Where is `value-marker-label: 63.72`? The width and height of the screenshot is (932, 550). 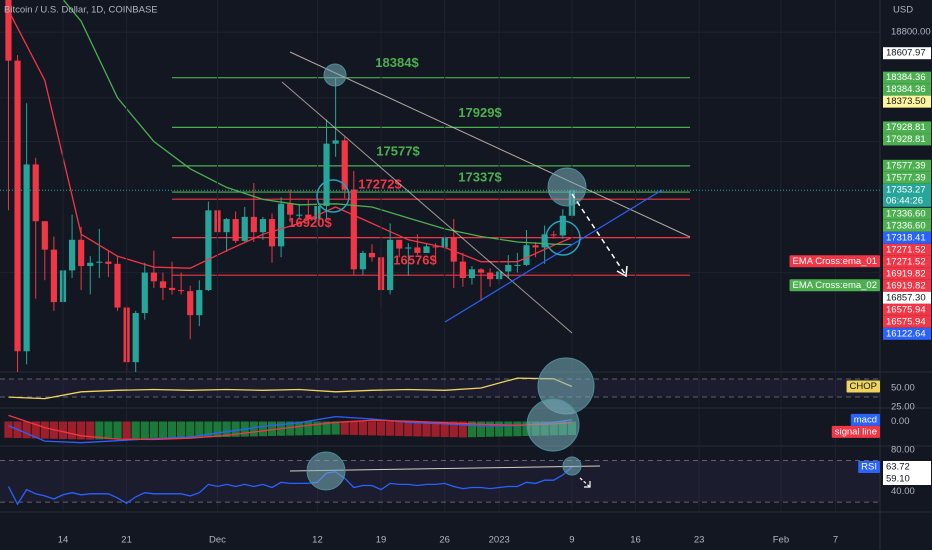
value-marker-label: 63.72 is located at coordinates (898, 467).